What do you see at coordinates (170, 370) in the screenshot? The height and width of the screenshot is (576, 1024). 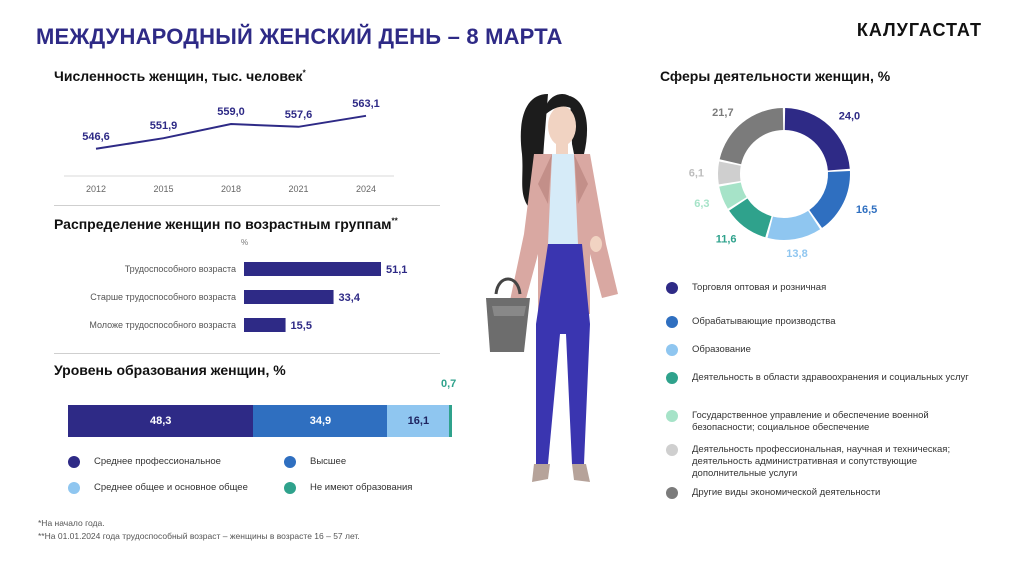 I see `education-heading: Уровень образования женщин, %` at bounding box center [170, 370].